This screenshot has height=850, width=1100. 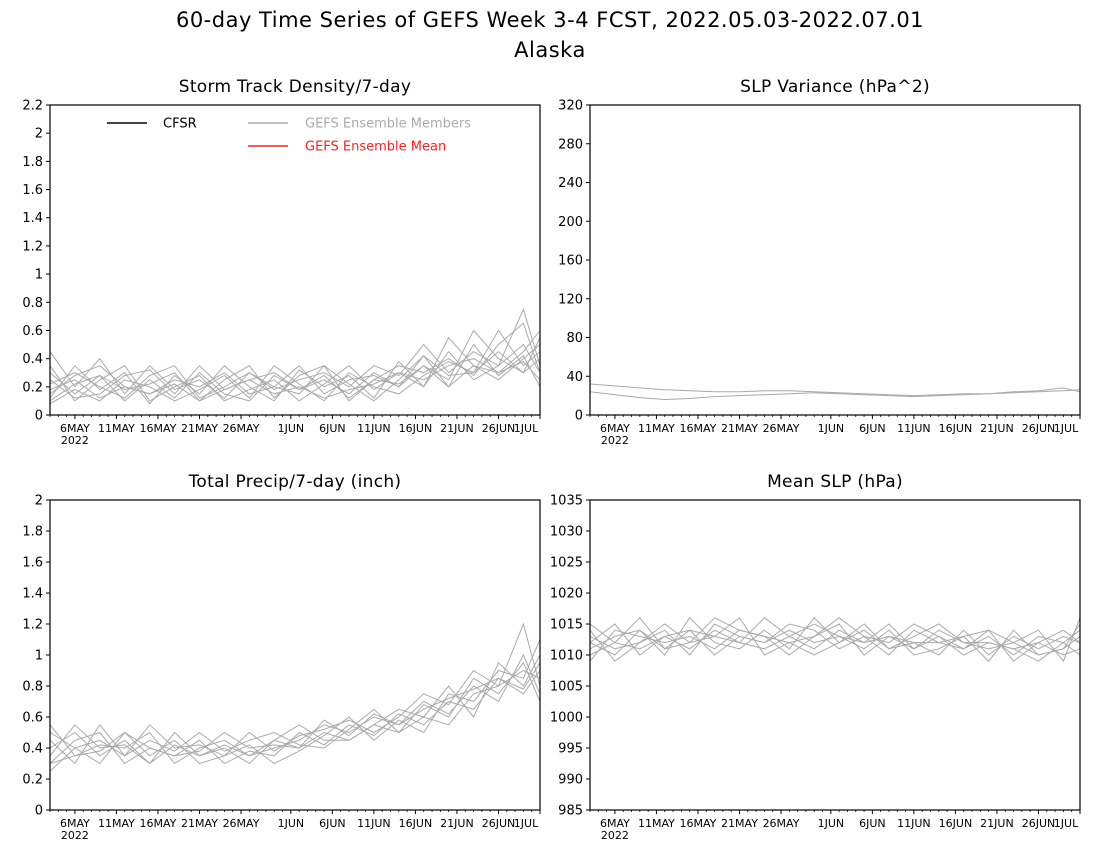 What do you see at coordinates (570, 749) in the screenshot?
I see `y-tick-label: 995` at bounding box center [570, 749].